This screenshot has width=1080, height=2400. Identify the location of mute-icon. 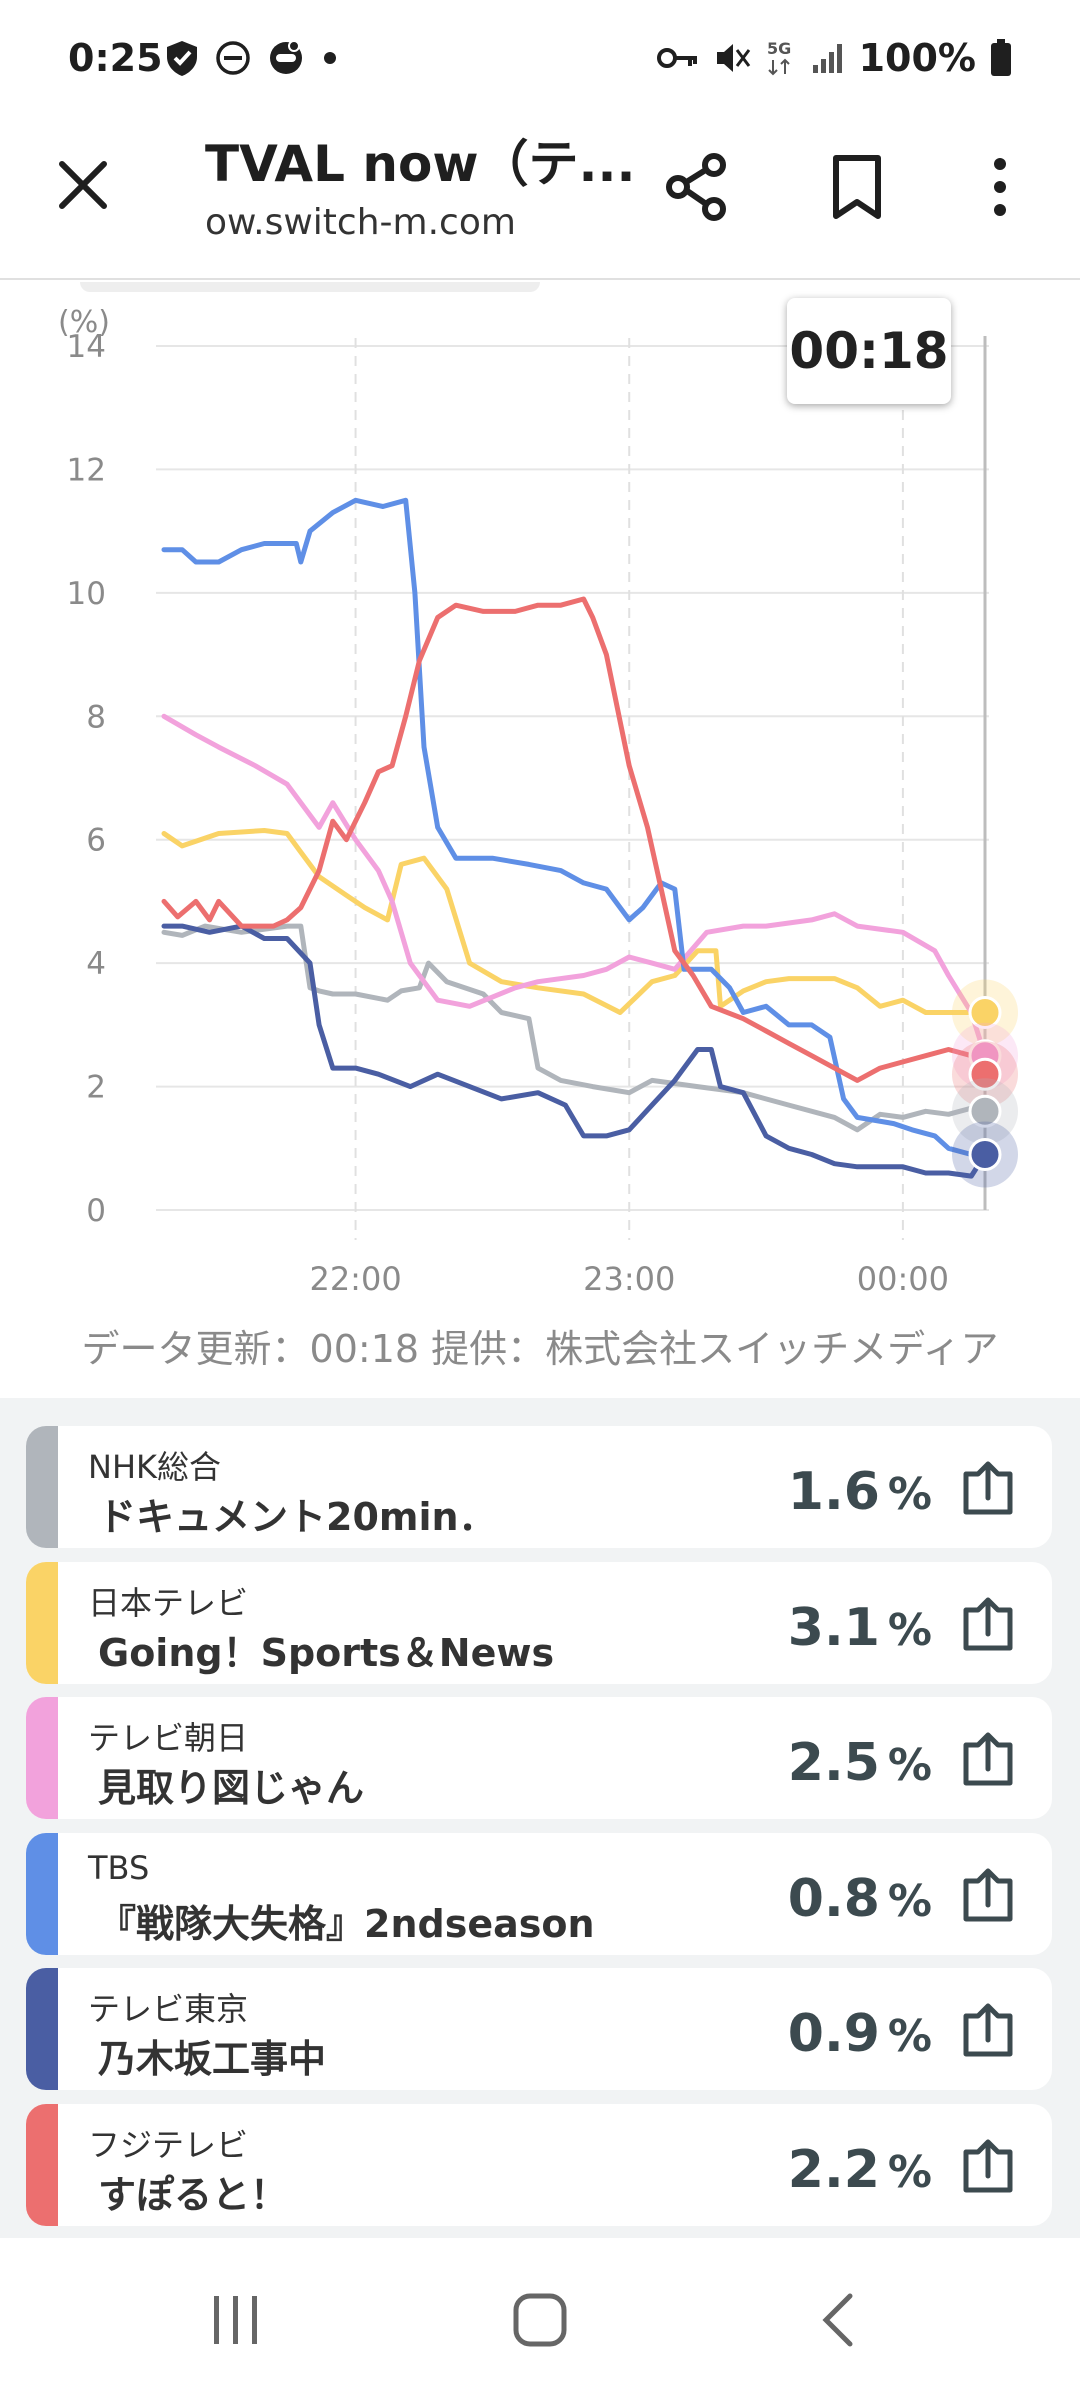
(733, 58).